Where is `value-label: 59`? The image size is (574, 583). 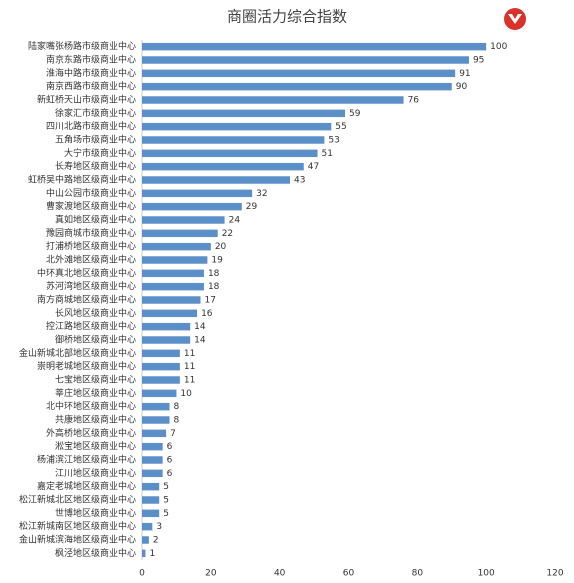
value-label: 59 is located at coordinates (355, 114).